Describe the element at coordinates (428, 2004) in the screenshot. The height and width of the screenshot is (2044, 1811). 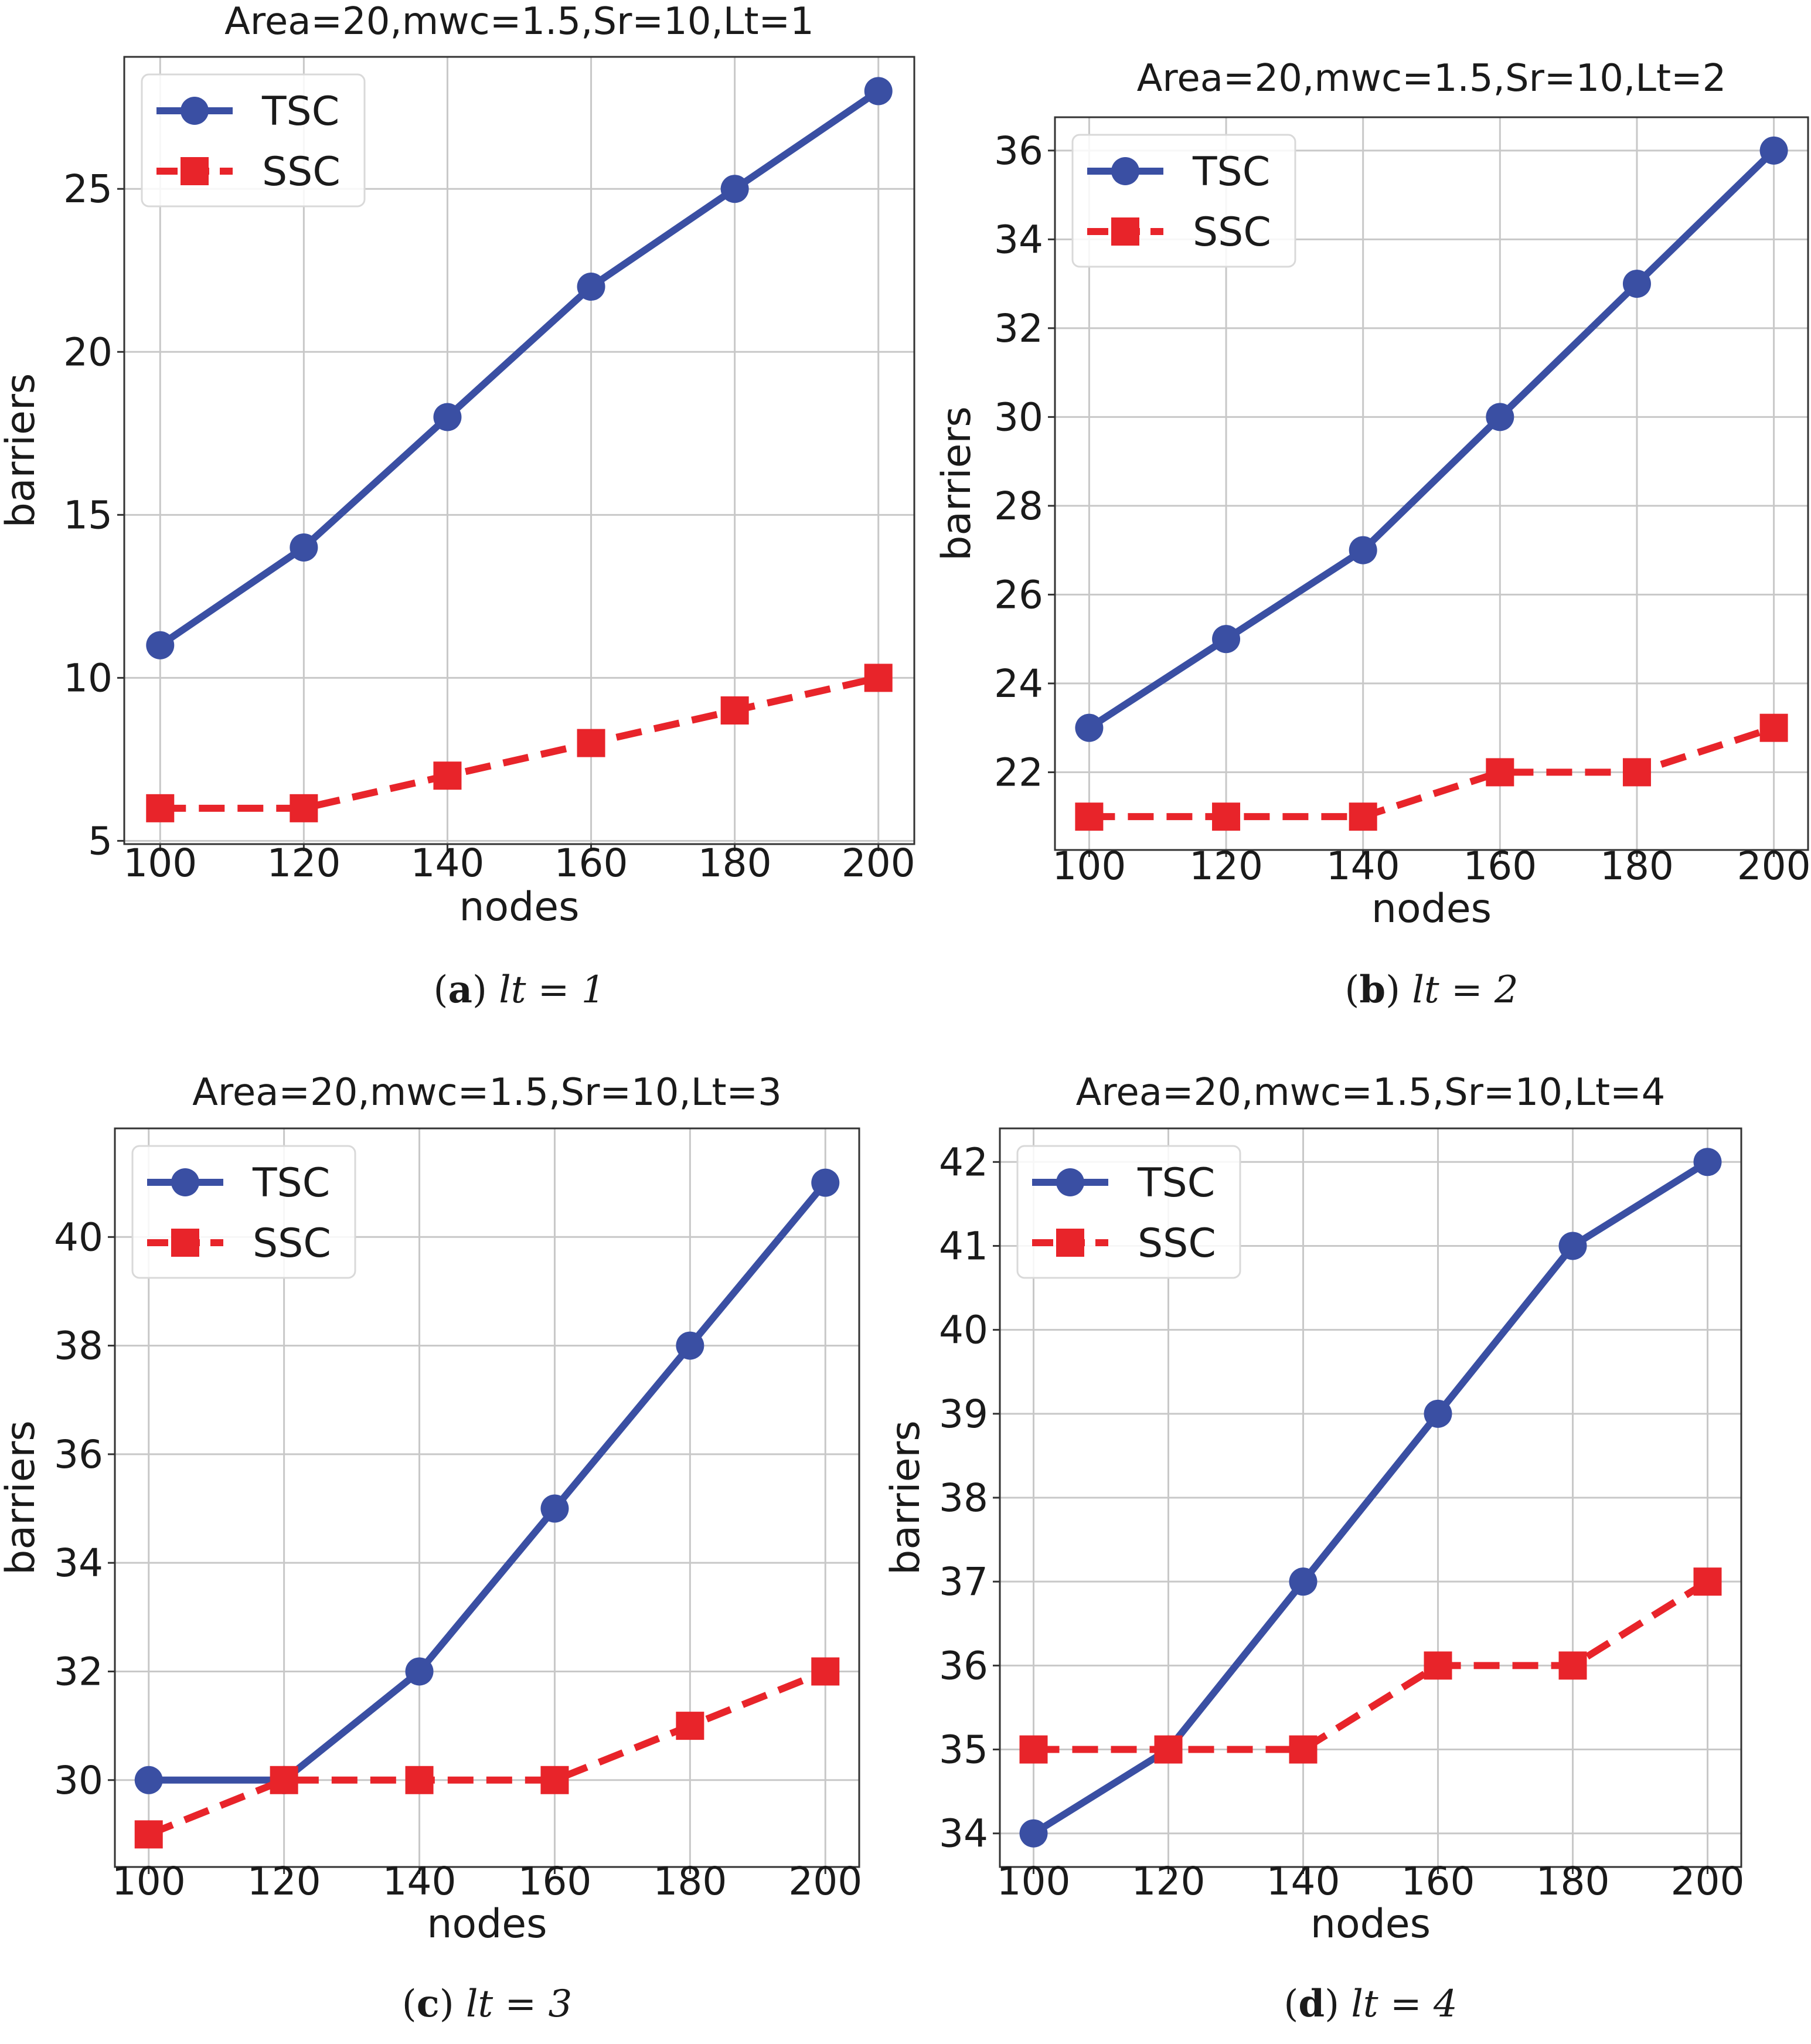
I see `caption-letter: c` at that location.